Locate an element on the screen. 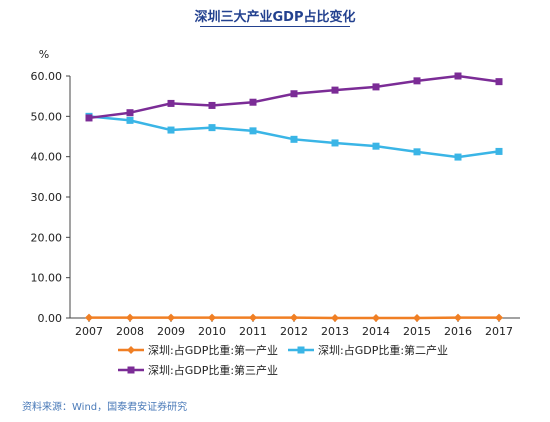  x-tick-label: 2011 is located at coordinates (253, 331).